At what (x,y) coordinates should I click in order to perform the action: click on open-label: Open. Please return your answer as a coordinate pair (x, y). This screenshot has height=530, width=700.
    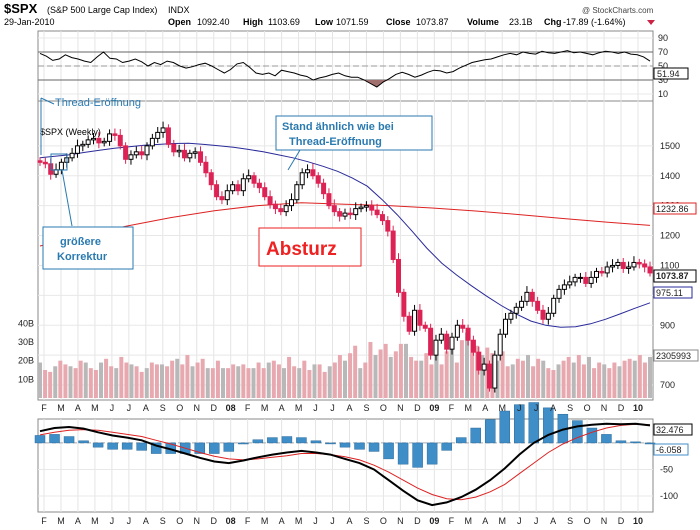
    Looking at the image, I should click on (179, 22).